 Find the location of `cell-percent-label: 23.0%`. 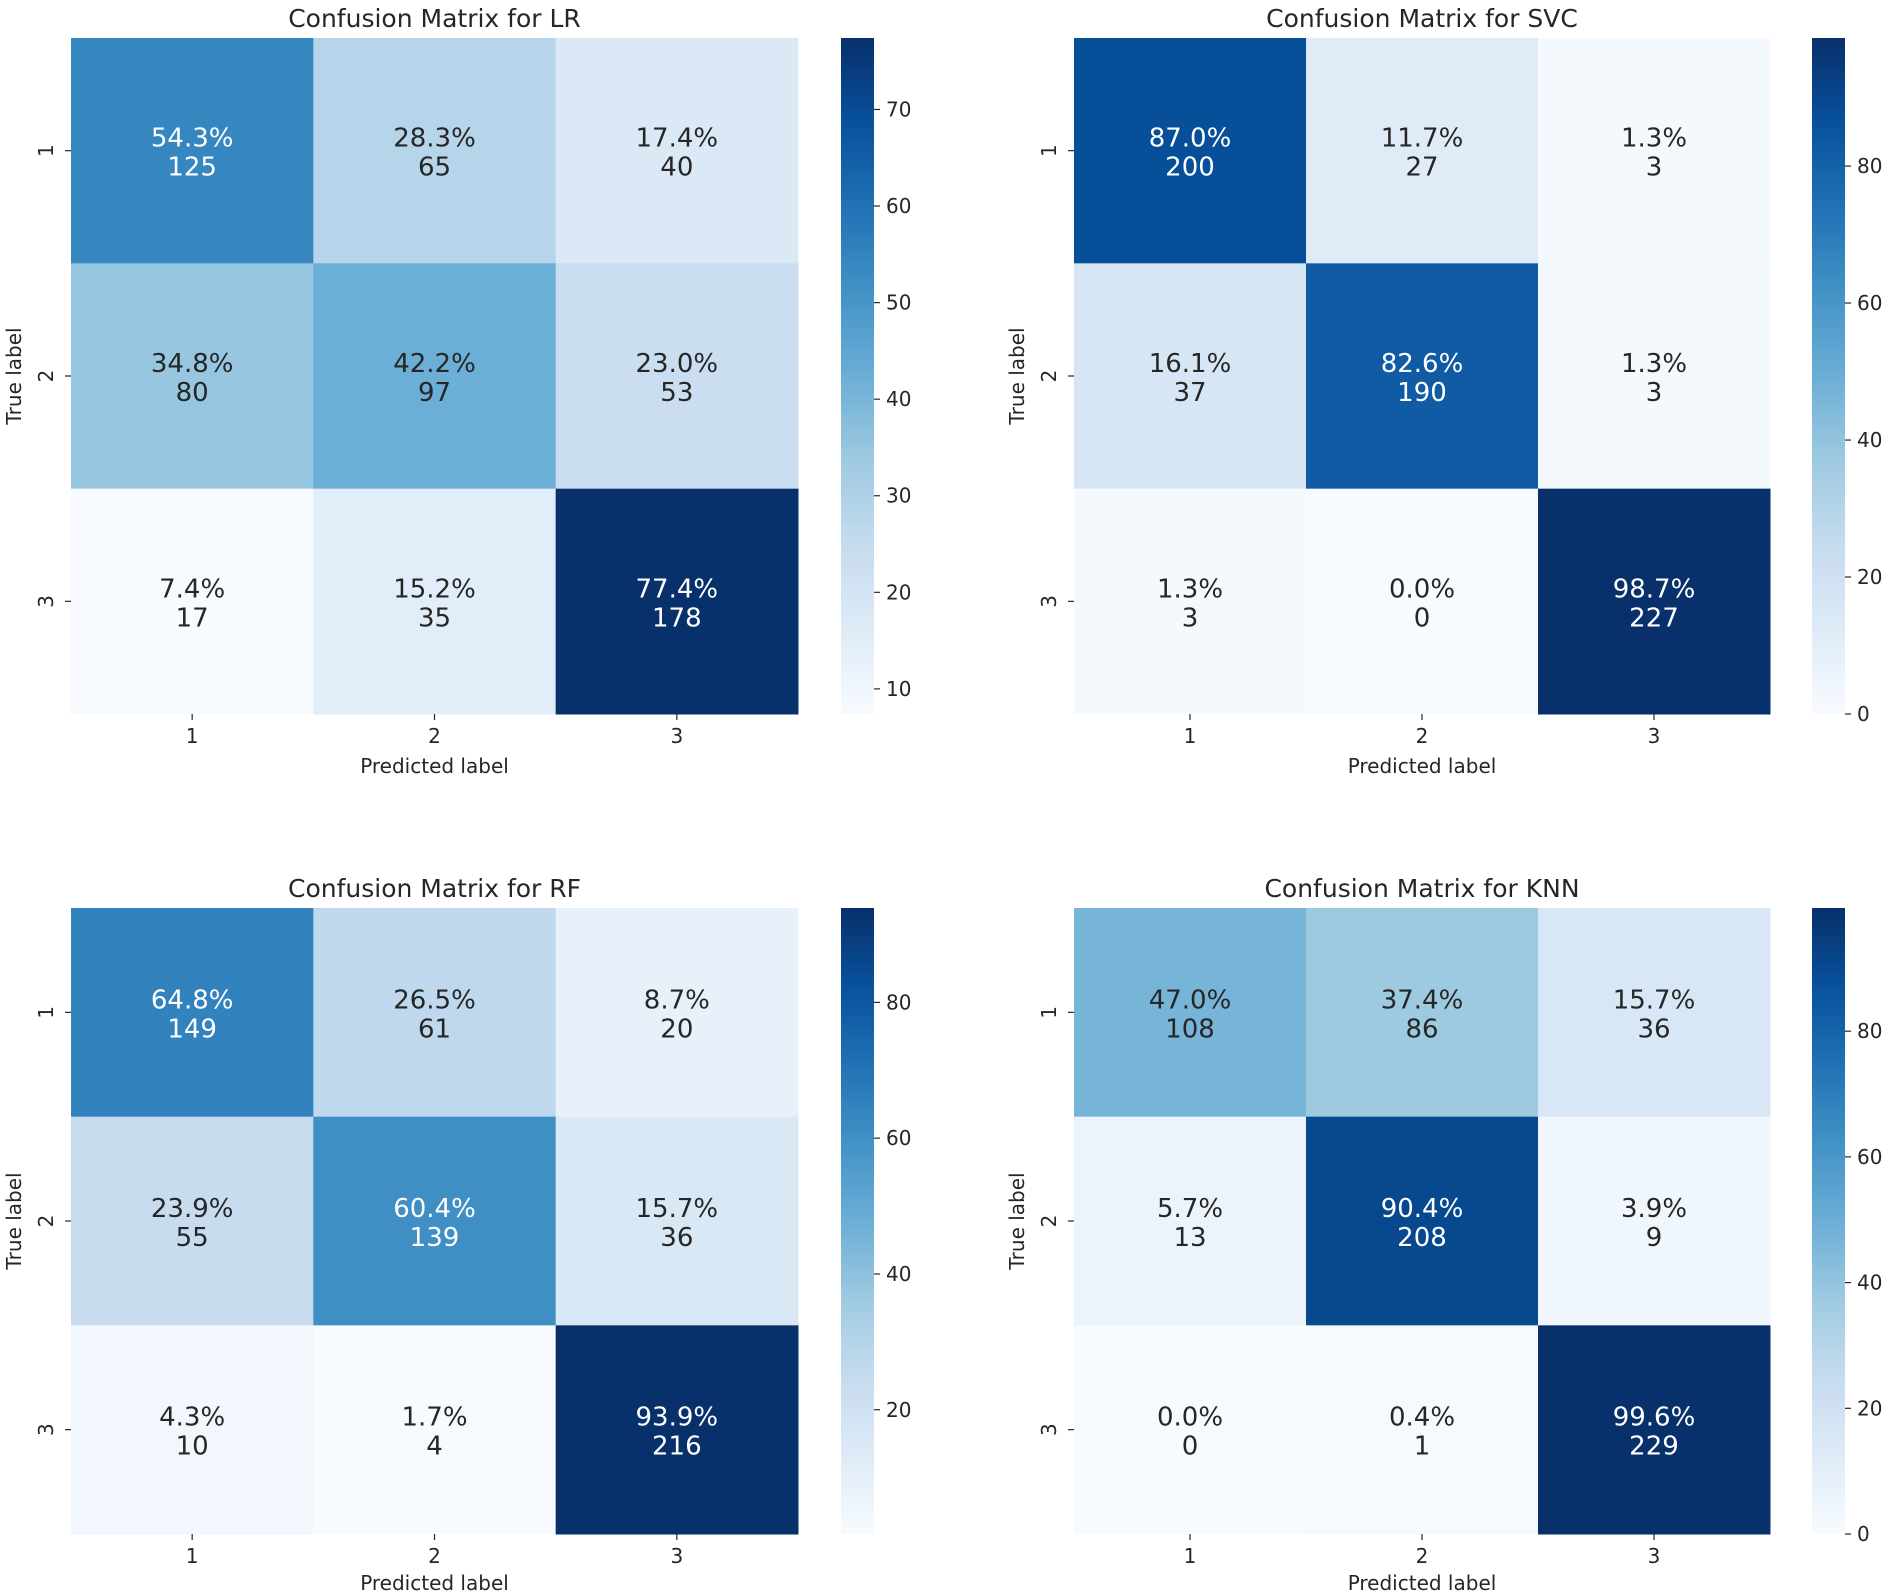

cell-percent-label: 23.0% is located at coordinates (677, 364).